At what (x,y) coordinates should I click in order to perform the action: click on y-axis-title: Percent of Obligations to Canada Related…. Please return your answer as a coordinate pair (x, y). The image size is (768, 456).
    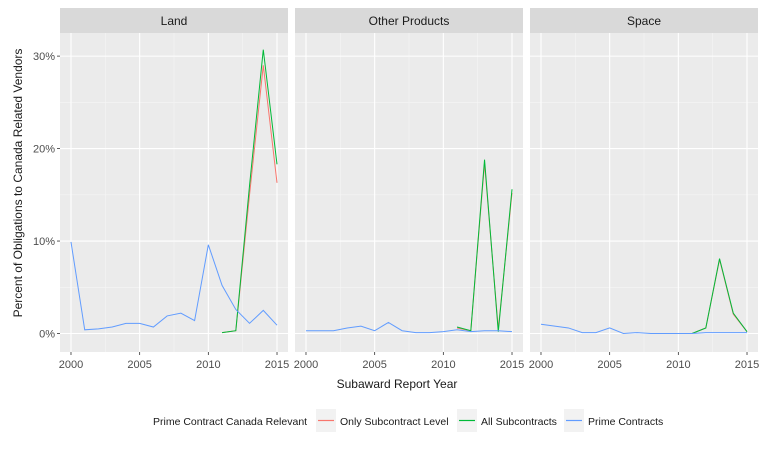
    Looking at the image, I should click on (18, 183).